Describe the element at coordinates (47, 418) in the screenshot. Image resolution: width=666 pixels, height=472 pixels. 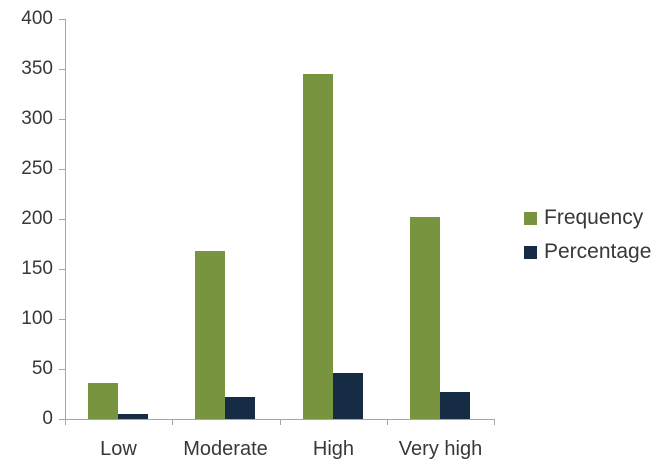
I see `y-tick-label: 0` at that location.